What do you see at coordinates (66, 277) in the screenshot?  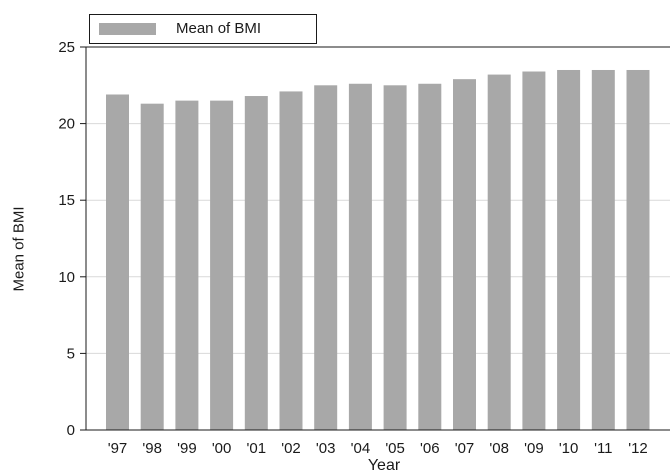 I see `y-tick-label: 10` at bounding box center [66, 277].